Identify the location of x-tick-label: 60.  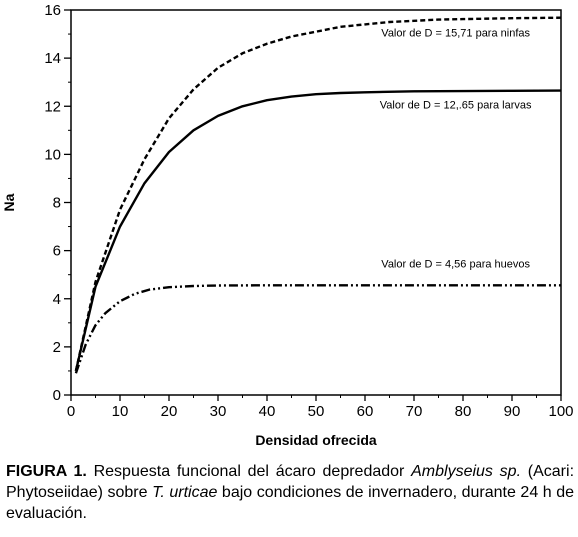
(365, 411).